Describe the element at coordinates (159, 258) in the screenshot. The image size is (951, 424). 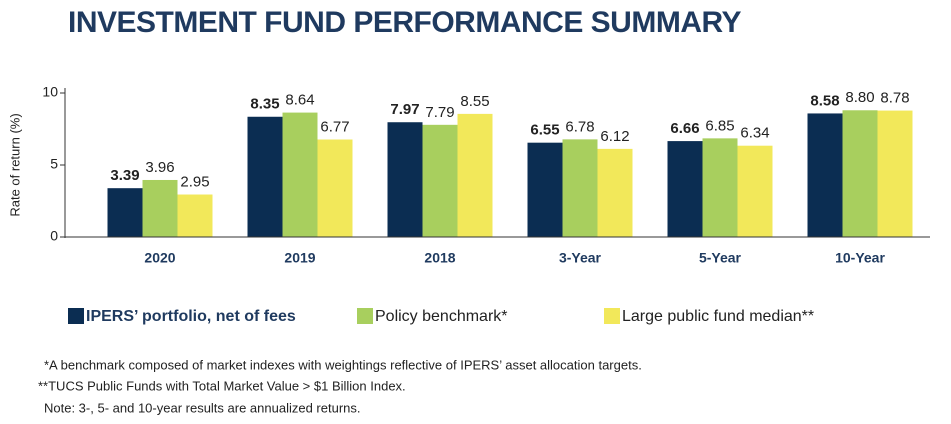
I see `x-tick-label: 2020` at that location.